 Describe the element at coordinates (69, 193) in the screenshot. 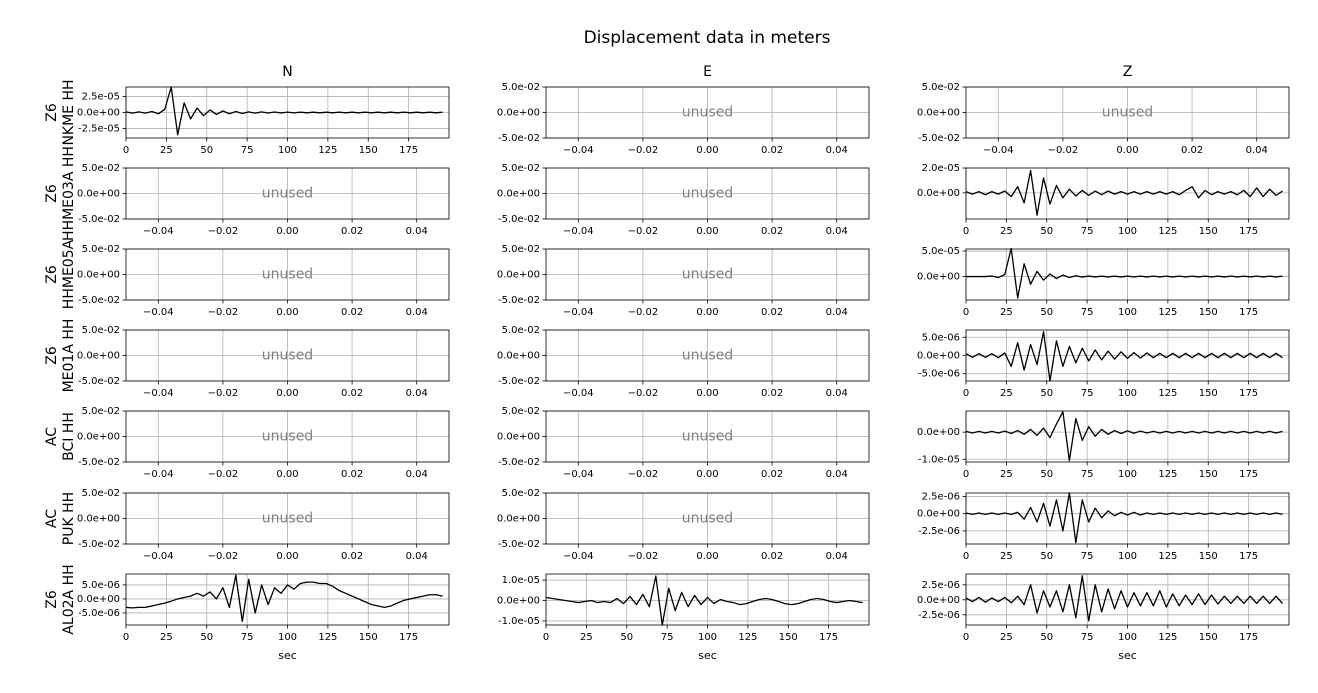

I see `row-label: HHME03A HH` at that location.